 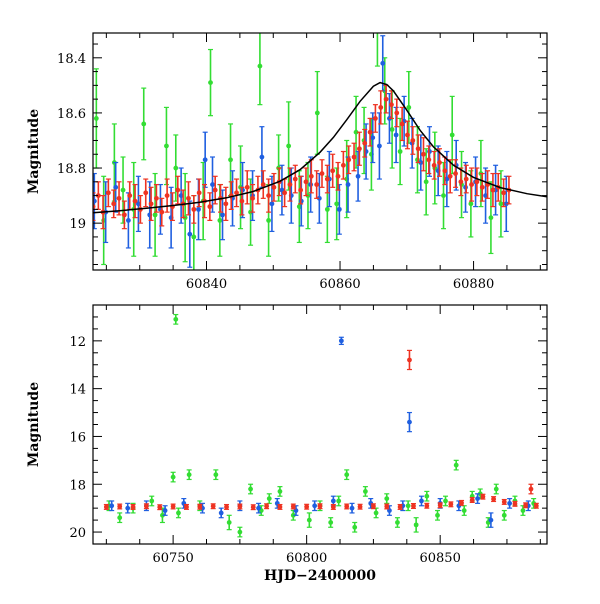 I want to click on x-tick-label: 60860, so click(x=339, y=284).